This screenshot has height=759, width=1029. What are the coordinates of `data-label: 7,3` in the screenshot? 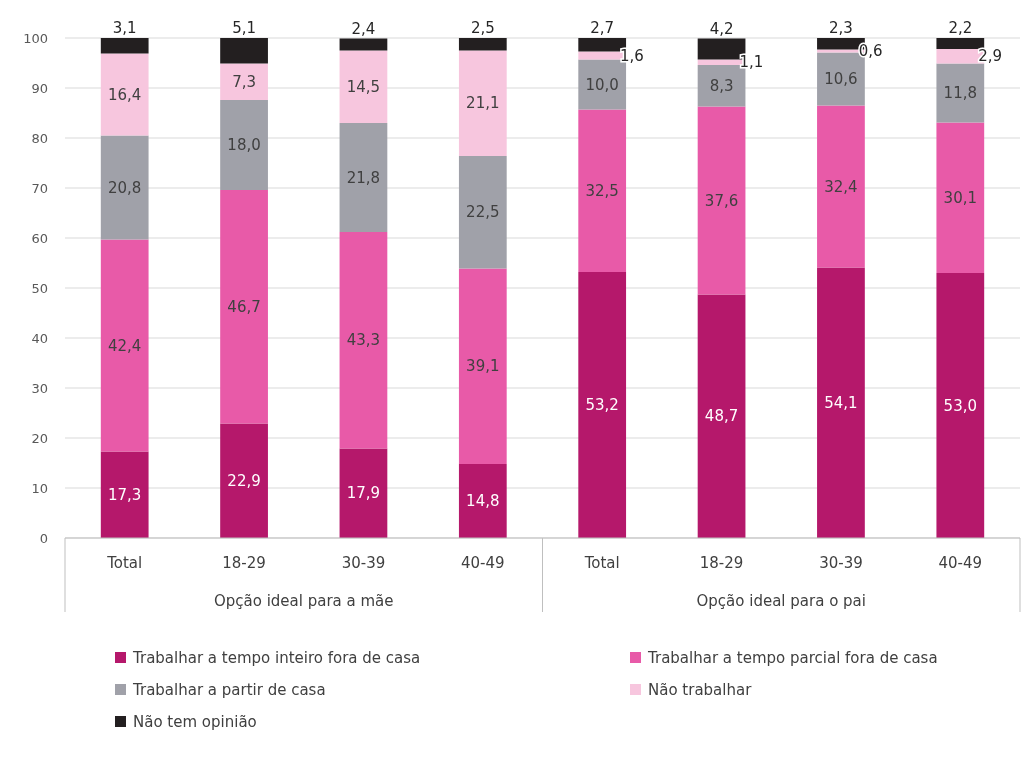 It's located at (244, 81).